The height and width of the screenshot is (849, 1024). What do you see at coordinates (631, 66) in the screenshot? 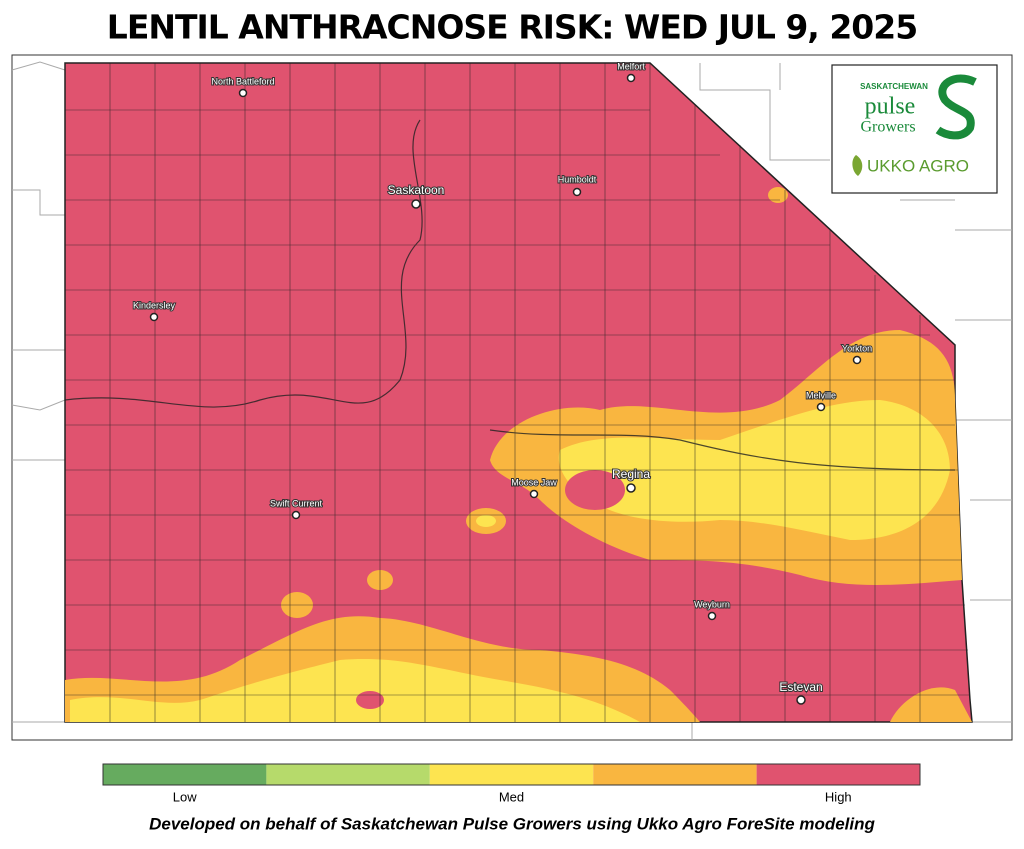
I see `city-label: Melfort` at bounding box center [631, 66].